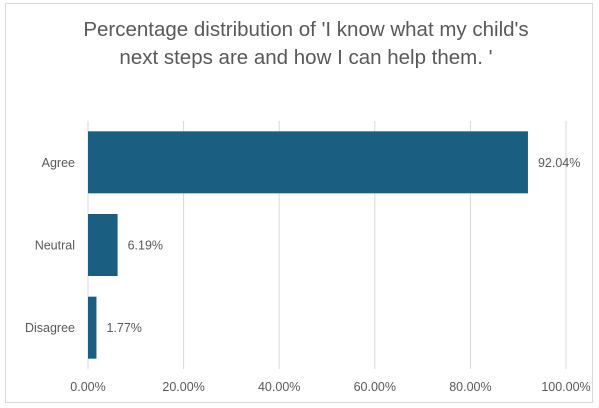  Describe the element at coordinates (375, 387) in the screenshot. I see `x-tick-label-3: 60.00%` at that location.